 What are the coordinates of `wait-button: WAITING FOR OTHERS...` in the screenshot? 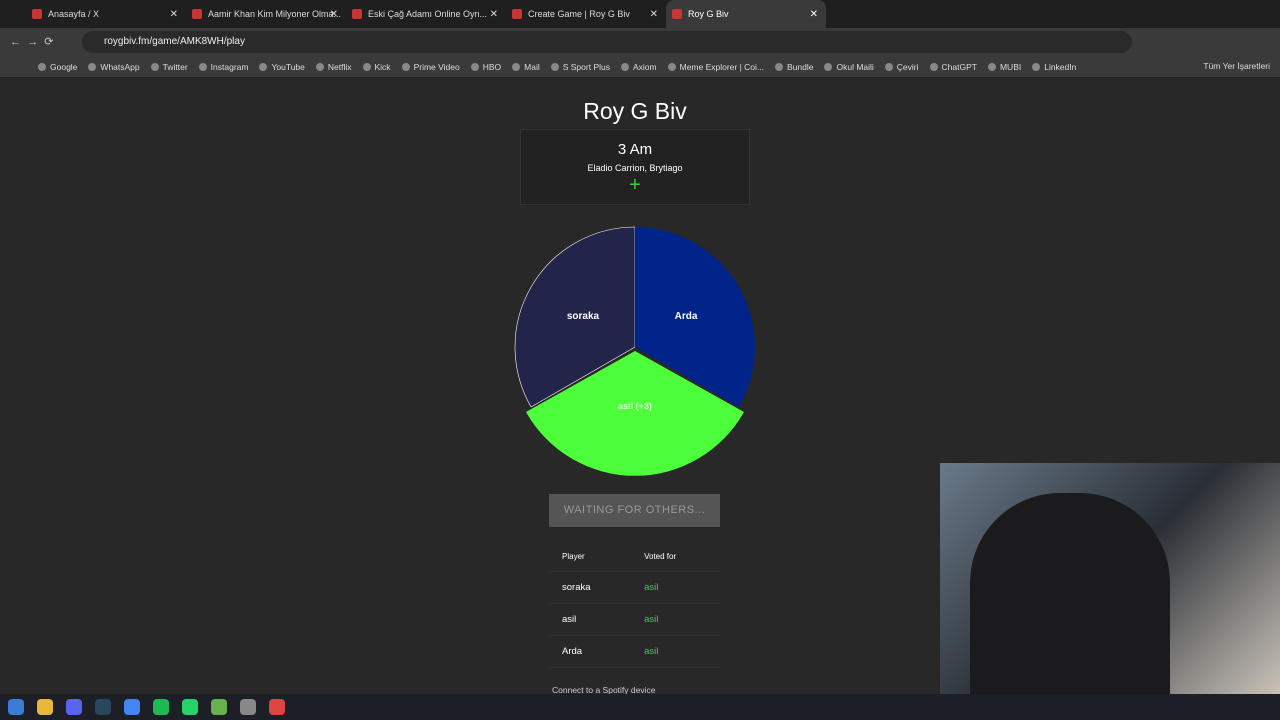 It's located at (634, 510).